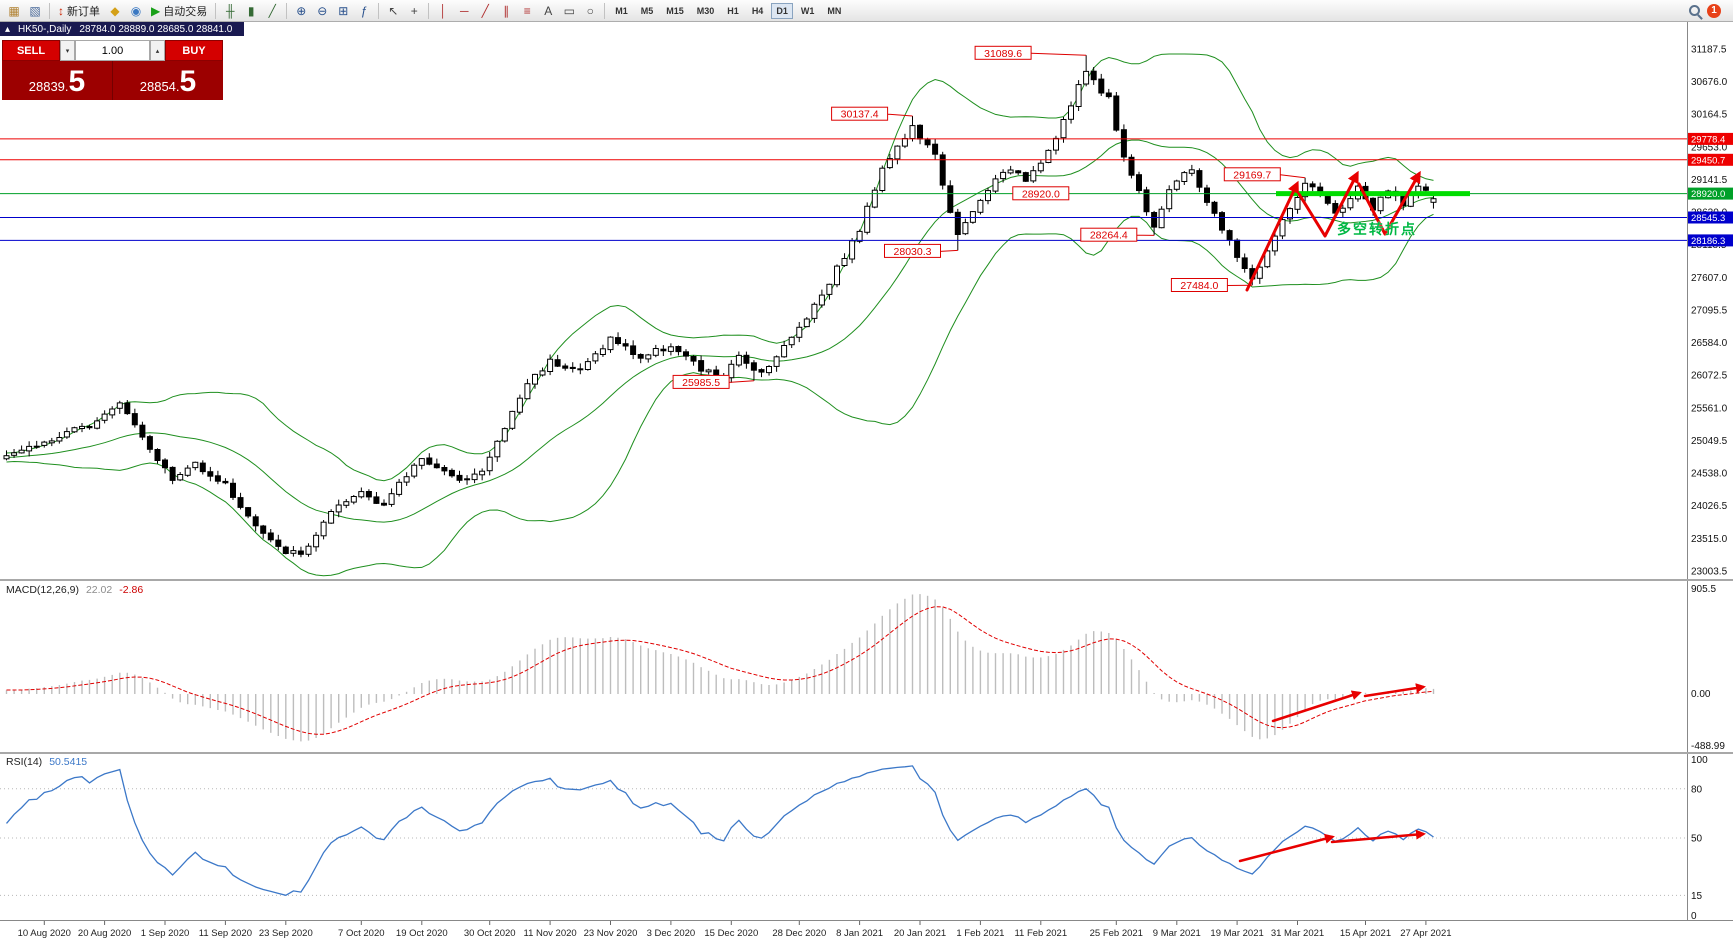 The height and width of the screenshot is (943, 1733). Describe the element at coordinates (949, 250) in the screenshot. I see `callout-leader` at that location.